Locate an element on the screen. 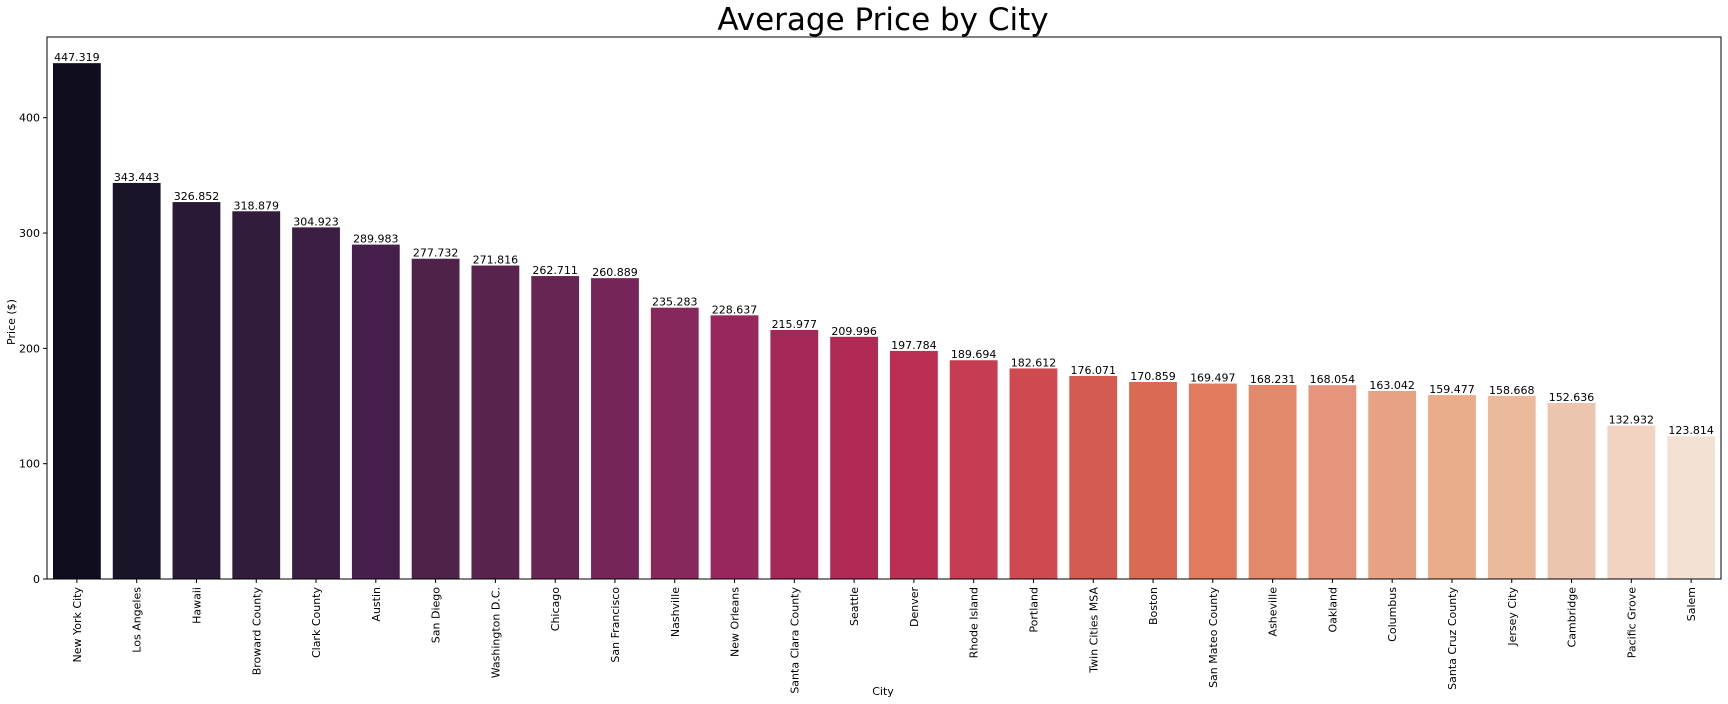  x-tick-label-15: Rhode Island is located at coordinates (974, 622).